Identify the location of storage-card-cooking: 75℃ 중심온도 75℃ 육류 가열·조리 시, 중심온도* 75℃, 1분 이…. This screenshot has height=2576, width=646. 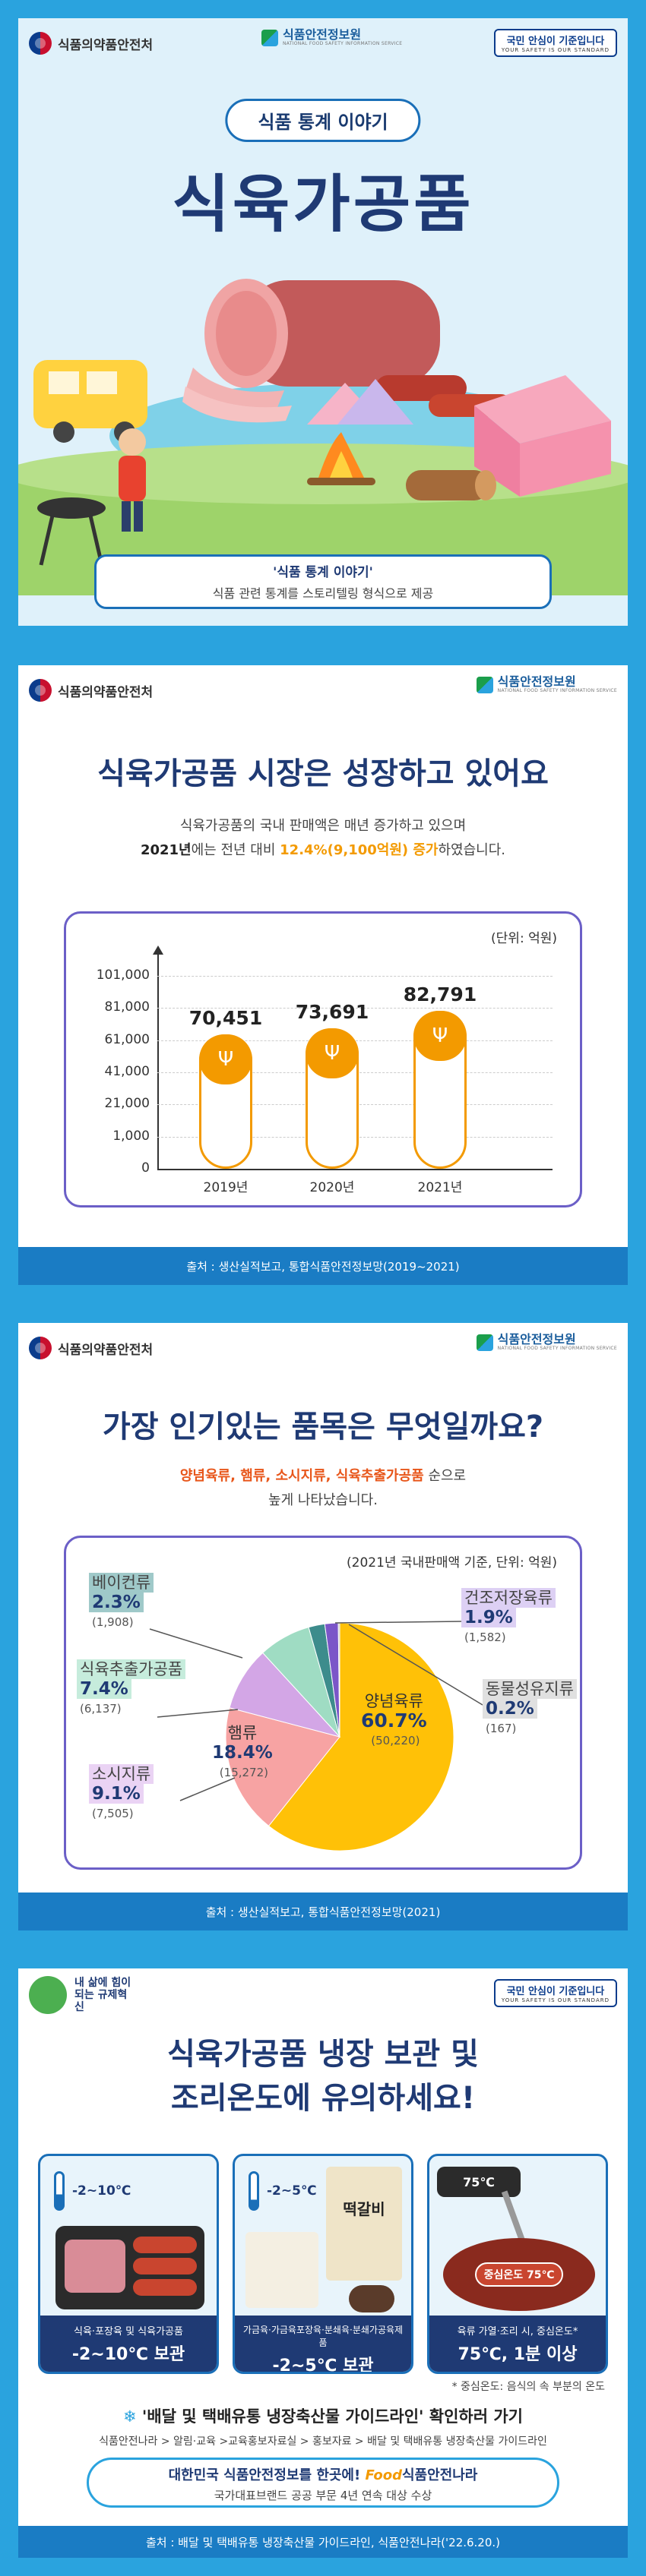
(517, 2264).